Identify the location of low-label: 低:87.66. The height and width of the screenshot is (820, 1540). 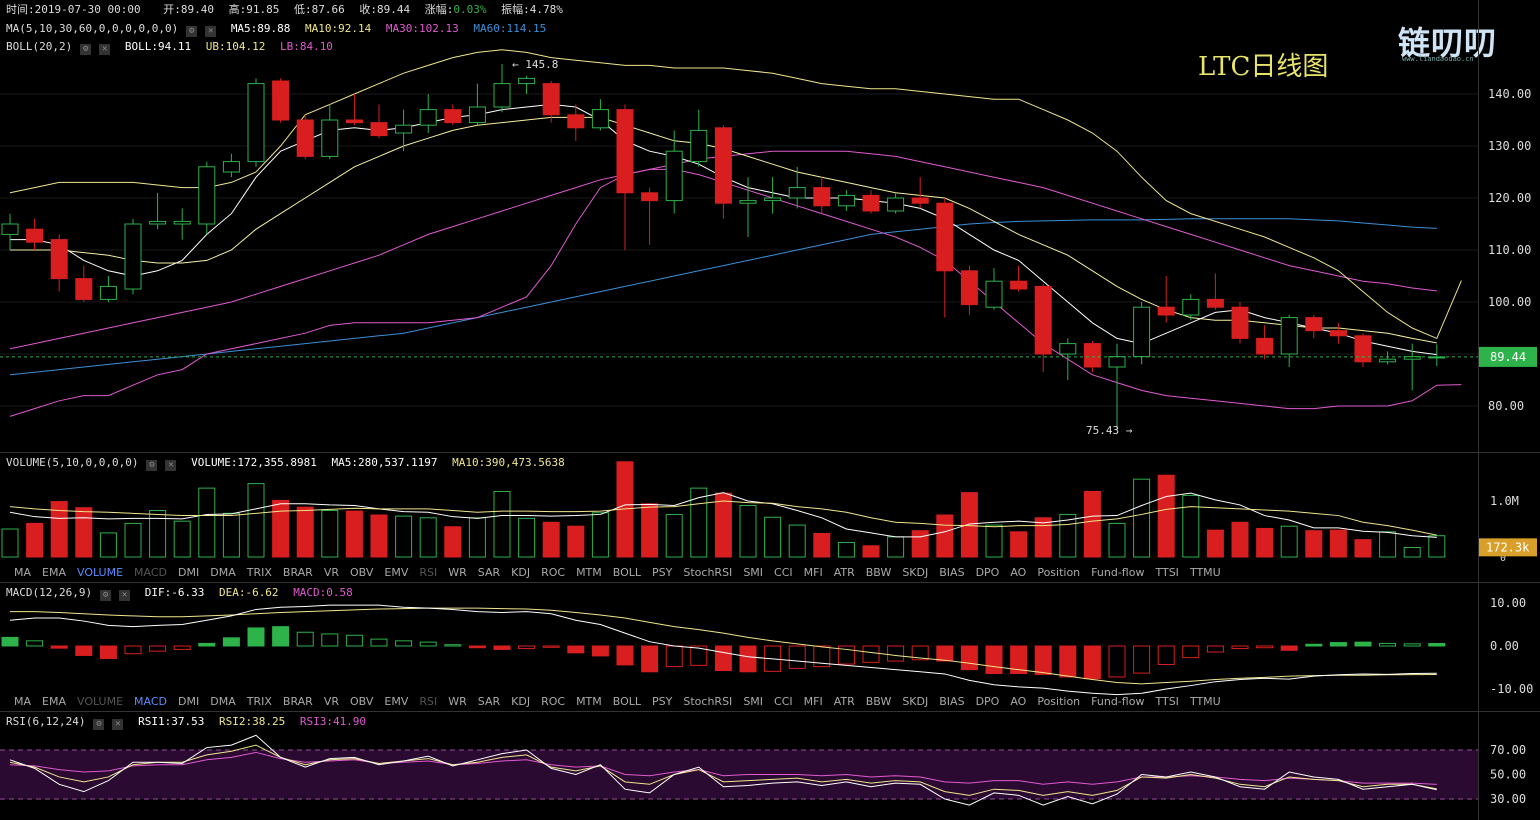
(319, 9).